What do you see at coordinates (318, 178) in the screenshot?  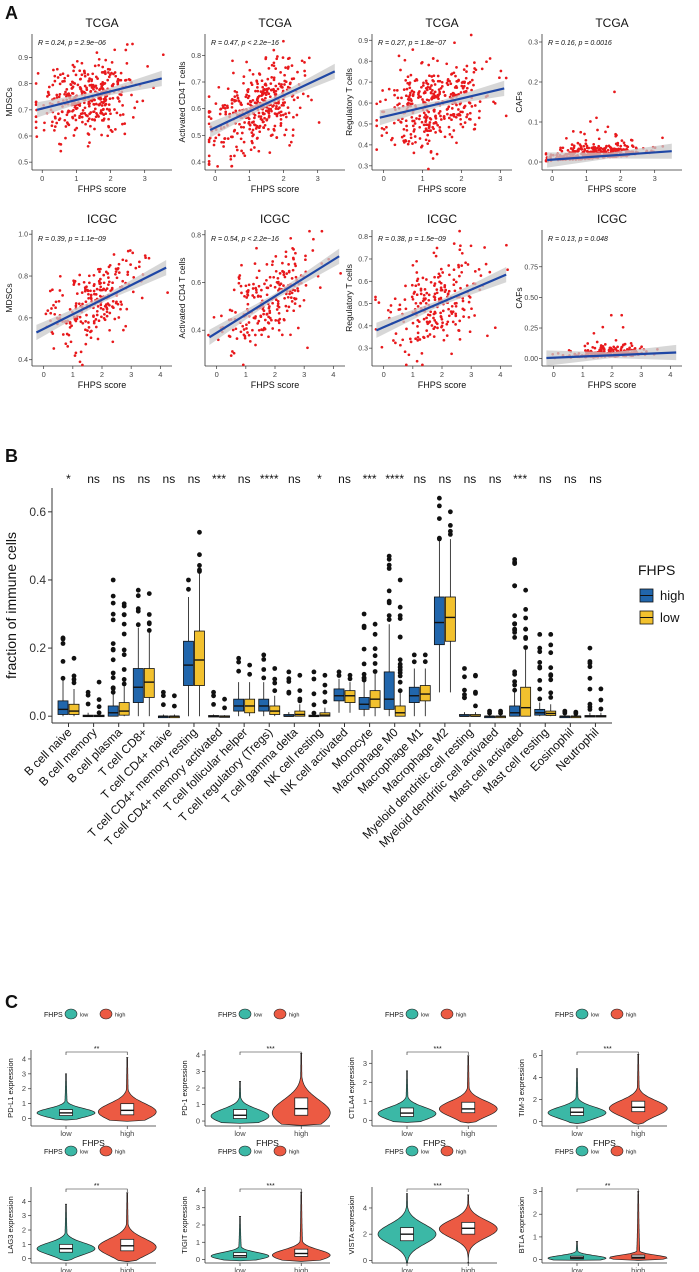 I see `x-tick-label: 3` at bounding box center [318, 178].